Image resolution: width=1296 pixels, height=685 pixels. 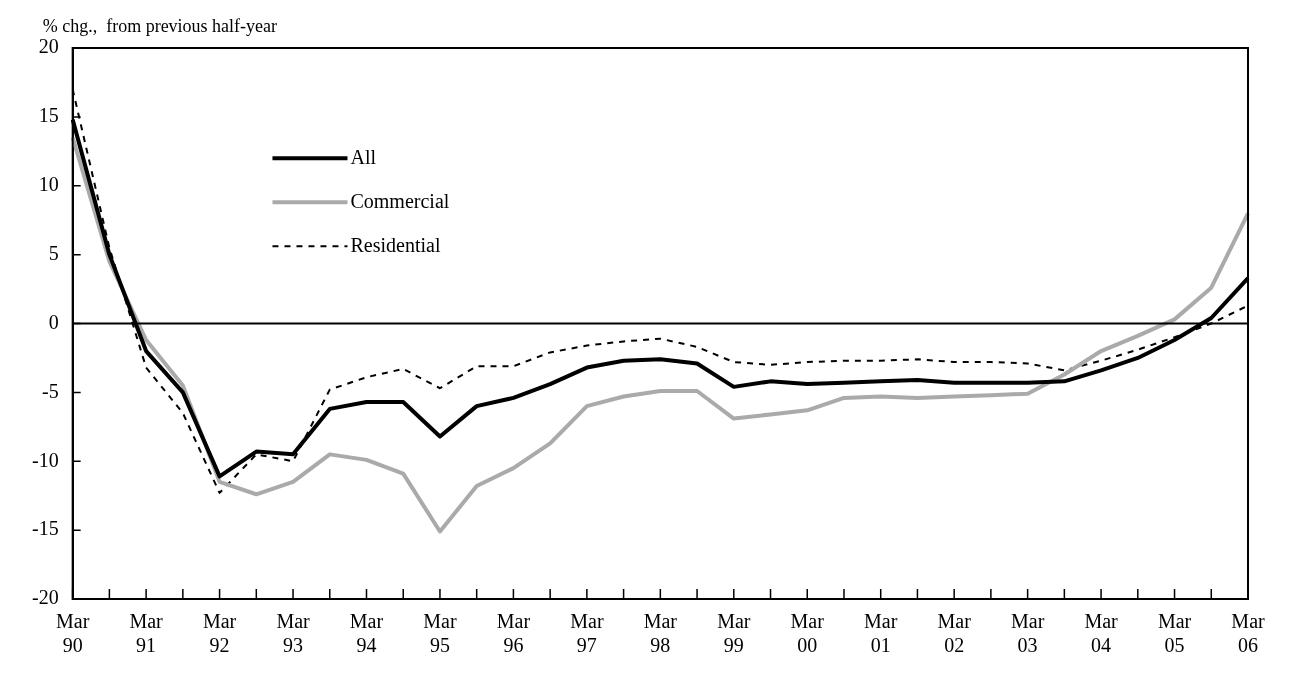 What do you see at coordinates (807, 633) in the screenshot?
I see `x-tick-label: Mar 00` at bounding box center [807, 633].